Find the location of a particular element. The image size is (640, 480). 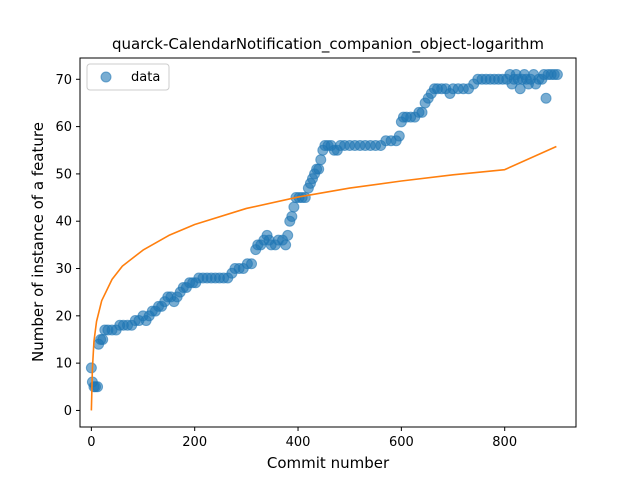

y-tick-label: 0 is located at coordinates (68, 411).